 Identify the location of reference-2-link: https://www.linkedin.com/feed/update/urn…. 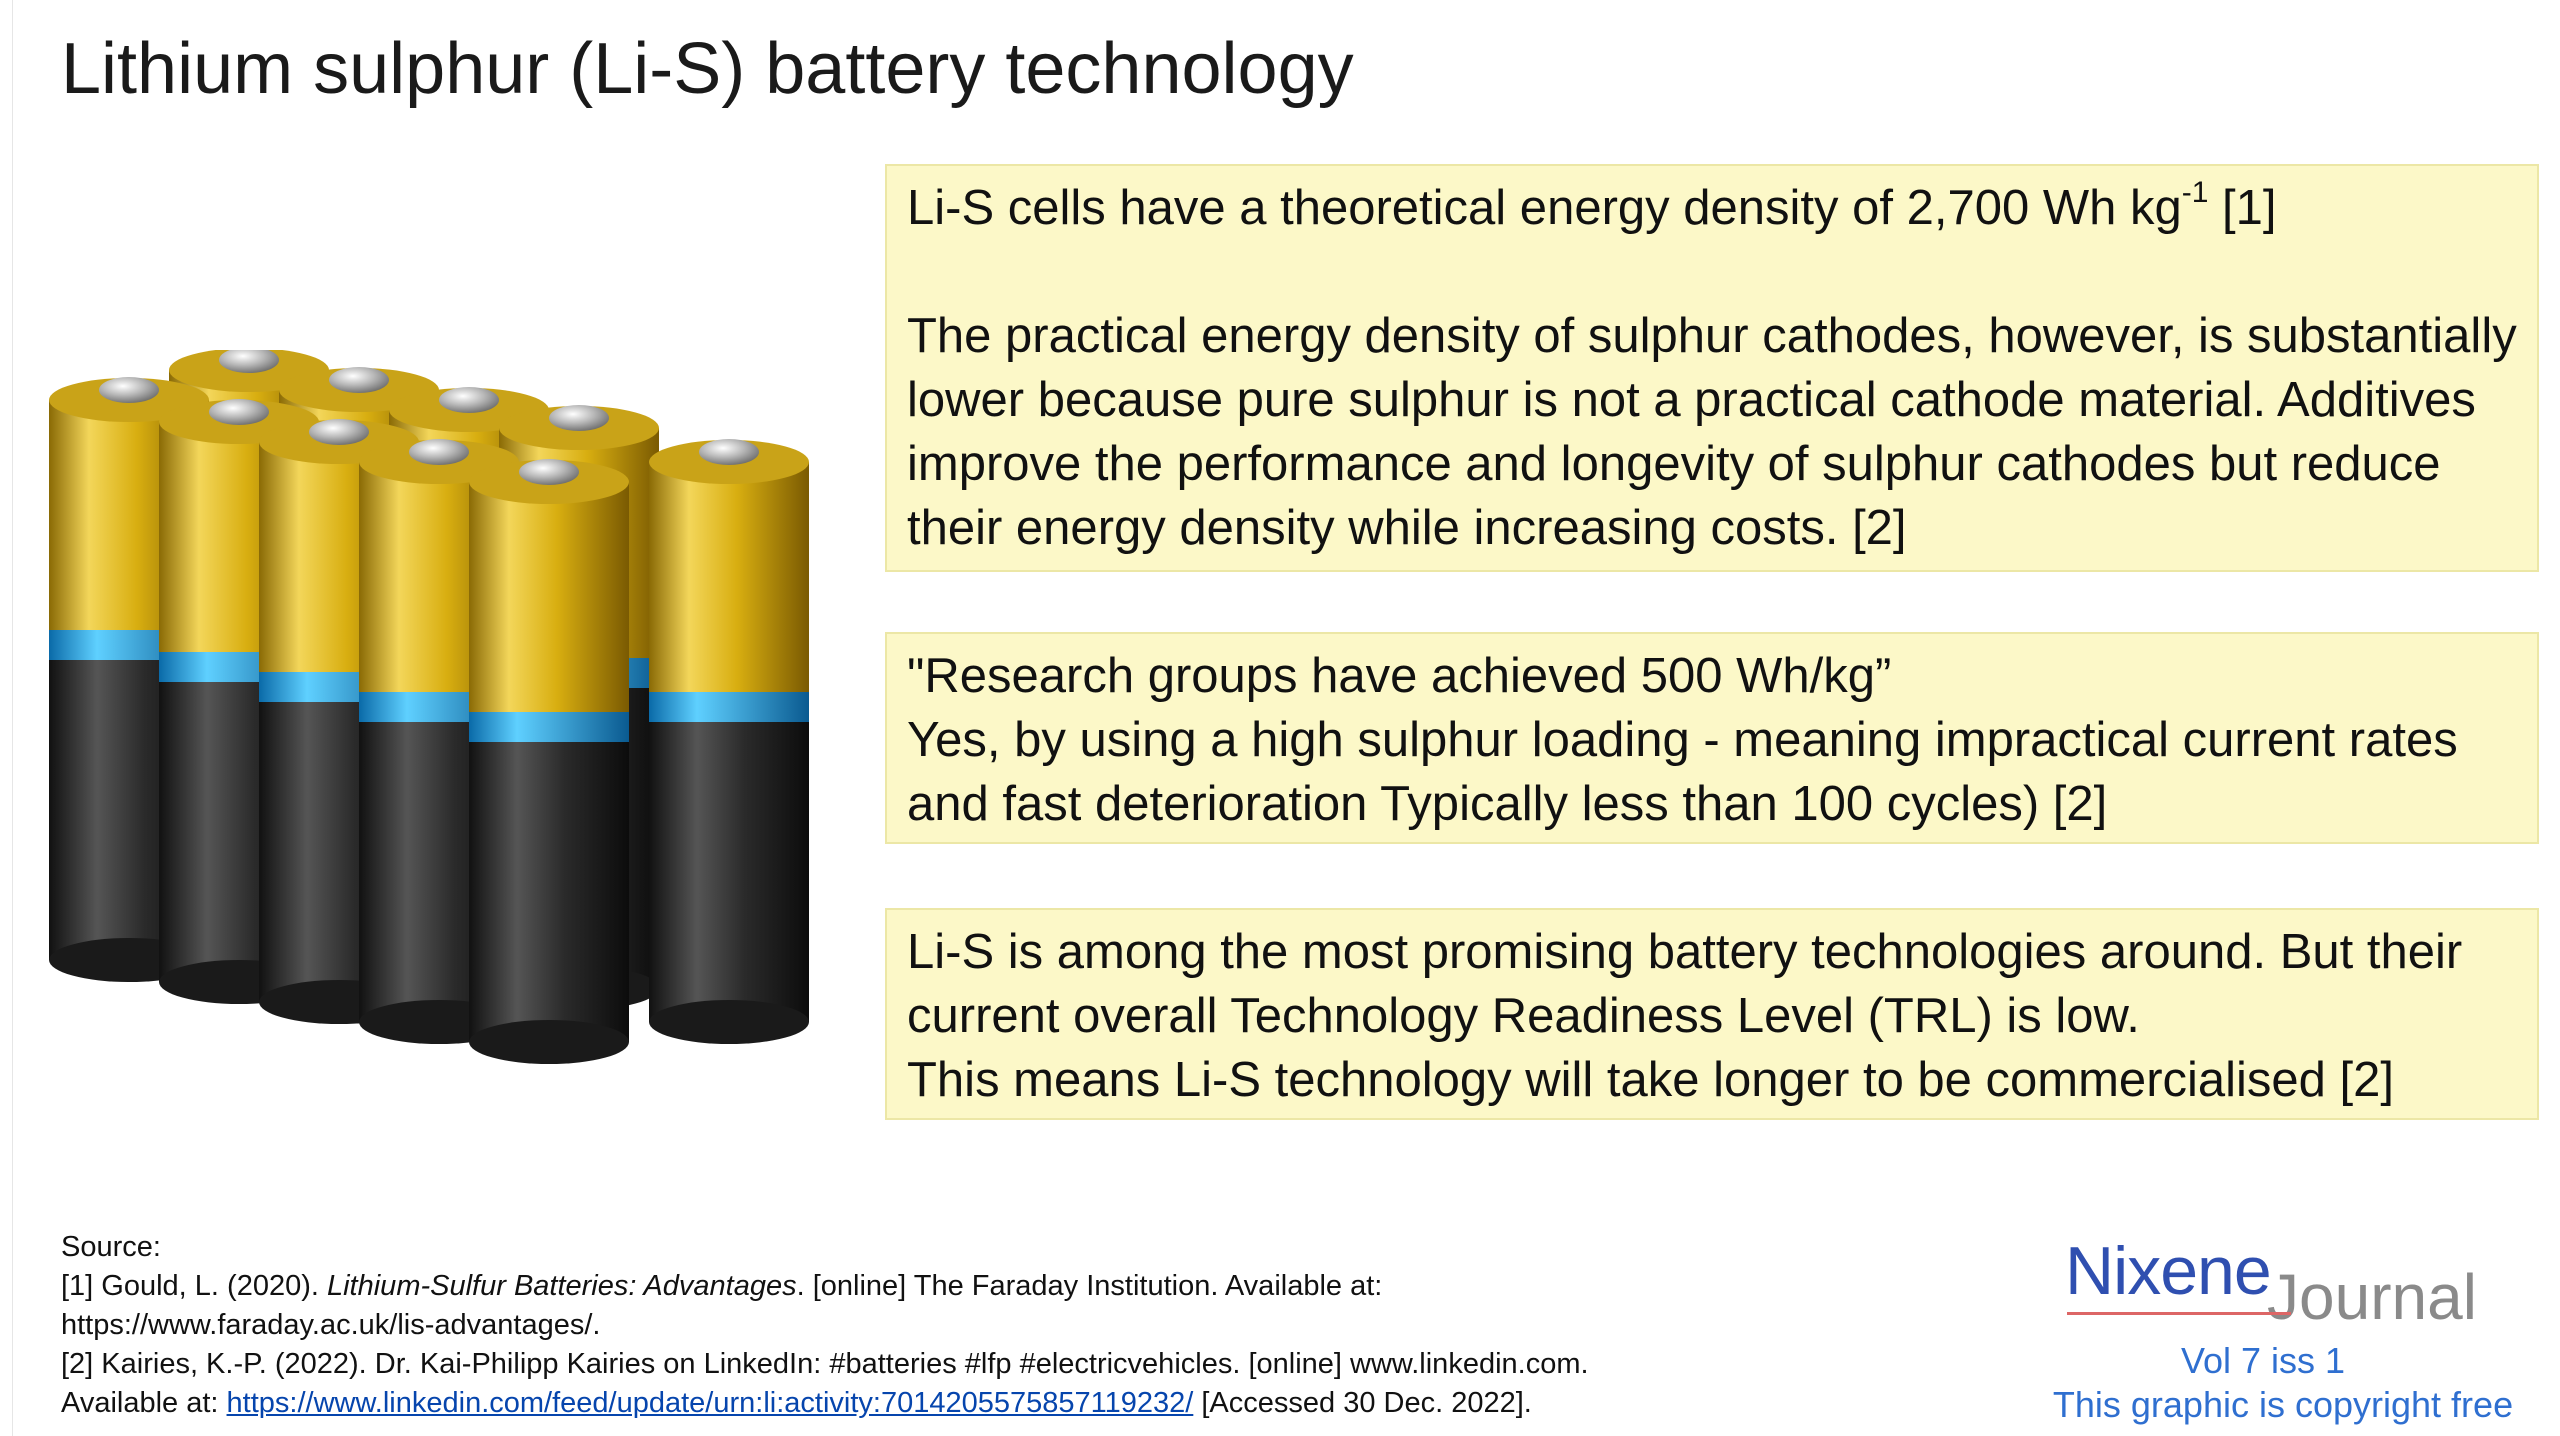
(710, 1403).